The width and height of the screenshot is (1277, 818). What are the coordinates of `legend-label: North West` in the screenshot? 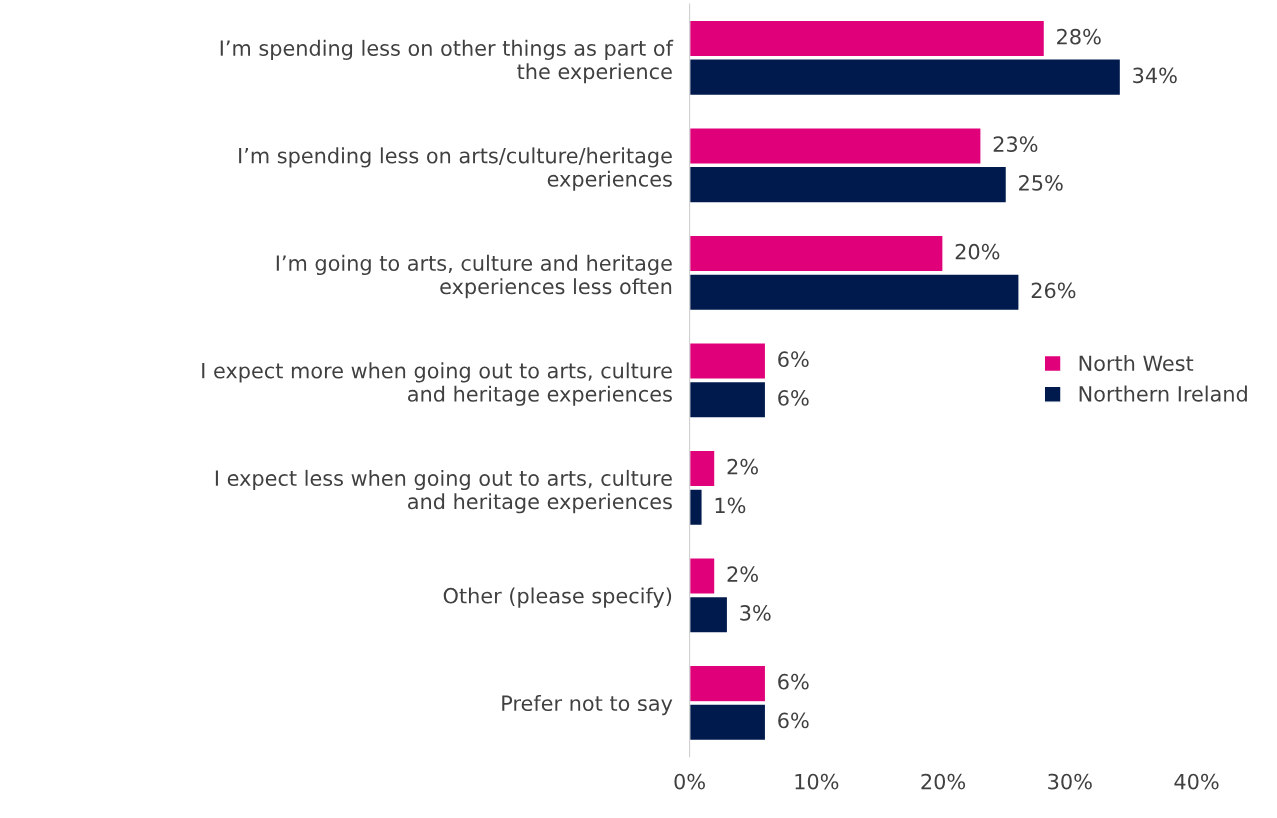 It's located at (1136, 363).